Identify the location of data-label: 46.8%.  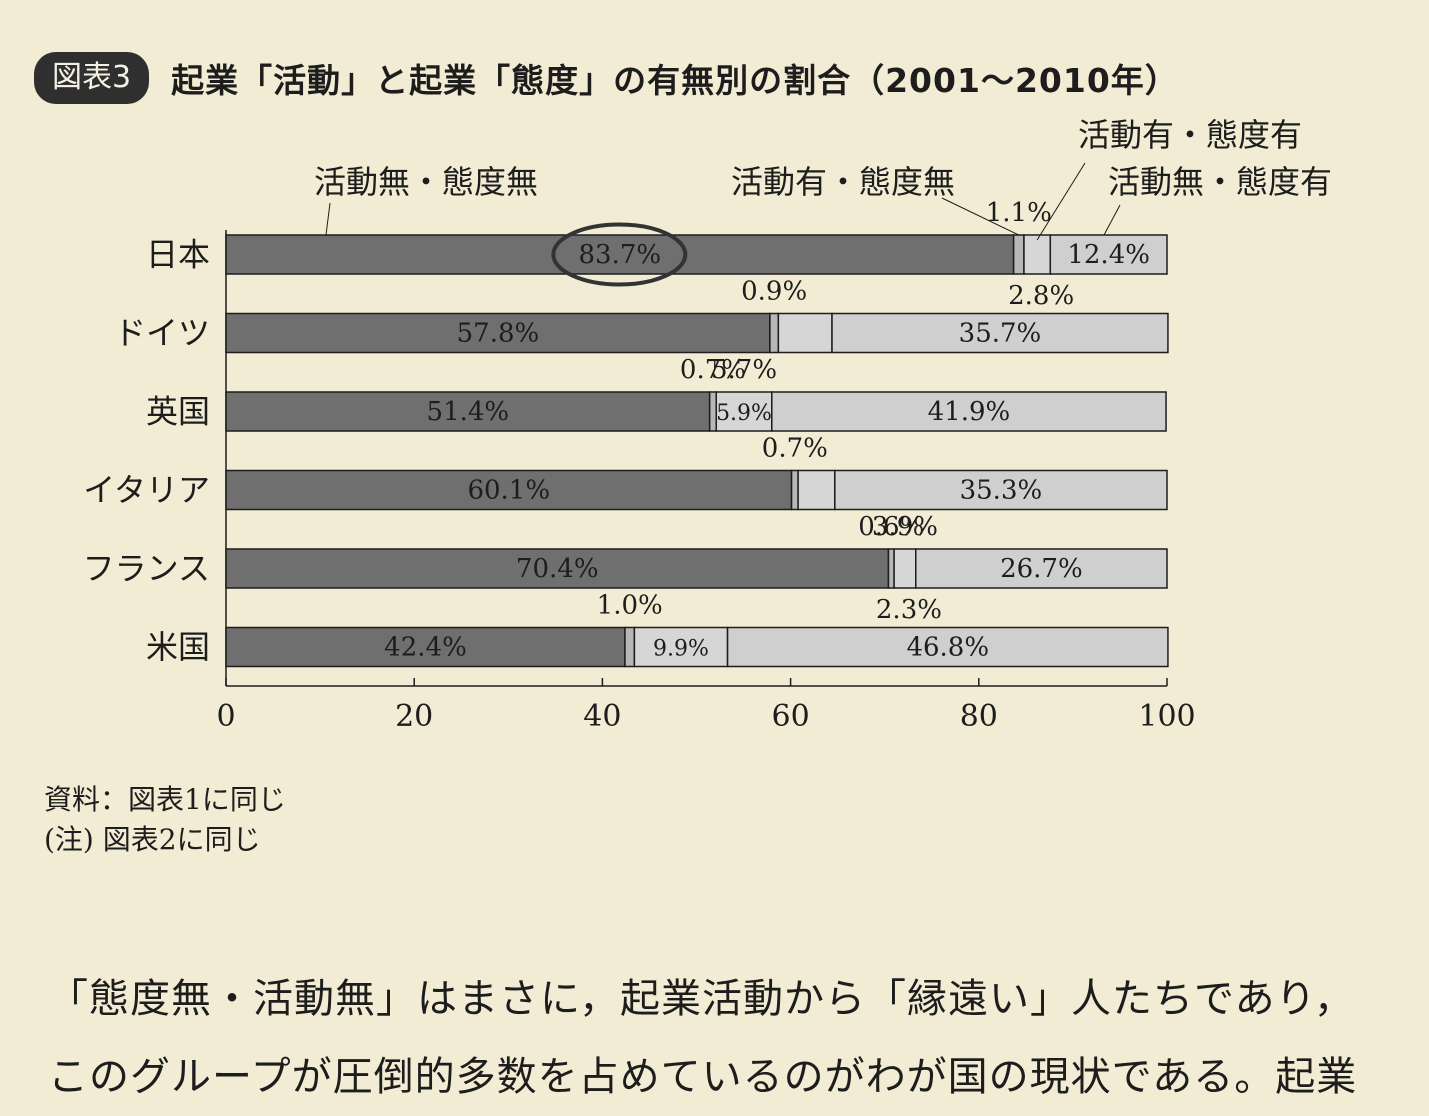
(947, 648).